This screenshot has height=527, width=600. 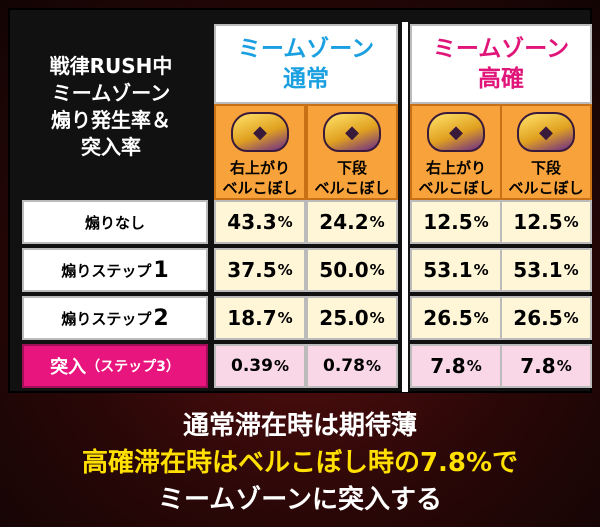 I want to click on zone-high-name: ミームゾーン, so click(x=501, y=49).